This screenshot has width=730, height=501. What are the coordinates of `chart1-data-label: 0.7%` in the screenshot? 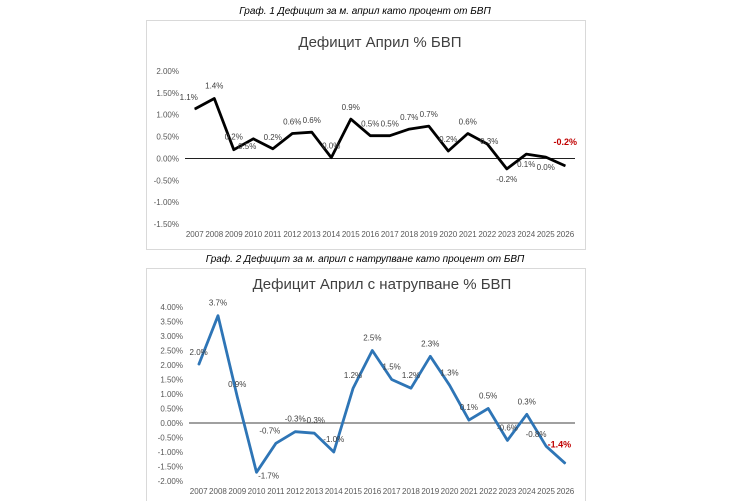 It's located at (429, 114).